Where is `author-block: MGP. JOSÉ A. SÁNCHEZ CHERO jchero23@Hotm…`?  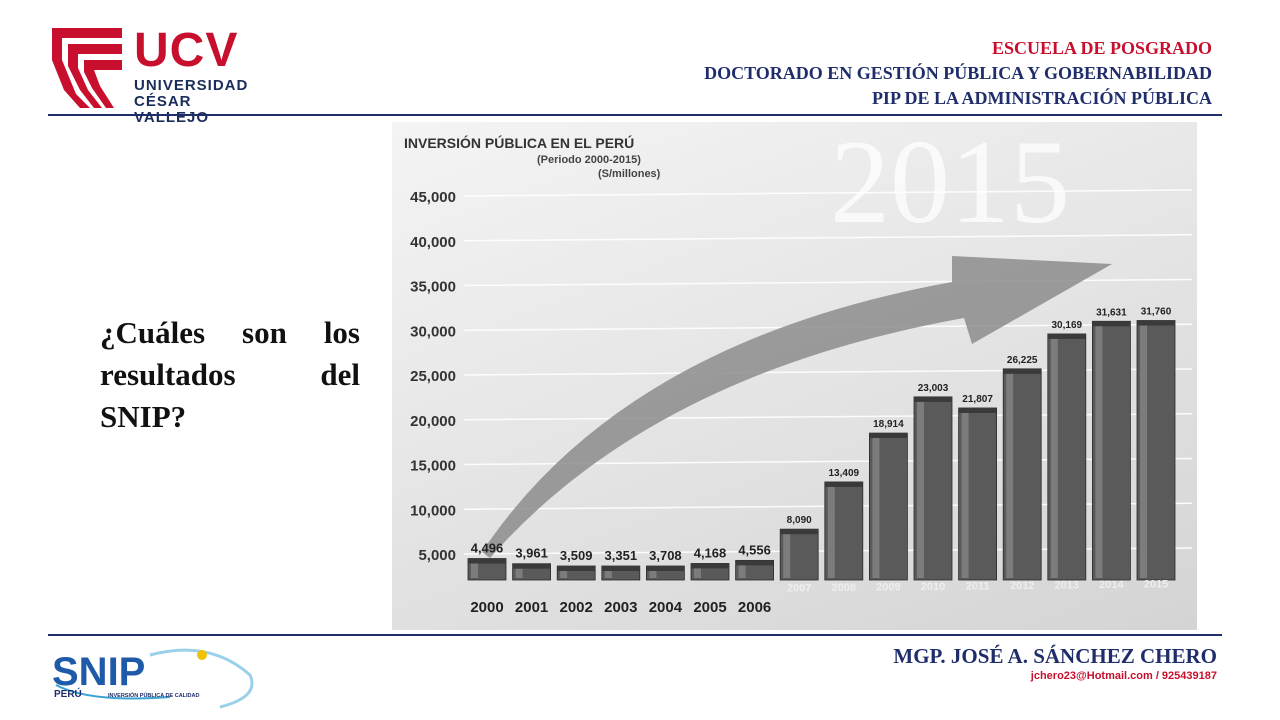
author-block: MGP. JOSÉ A. SÁNCHEZ CHERO jchero23@Hotm… is located at coordinates (1055, 663).